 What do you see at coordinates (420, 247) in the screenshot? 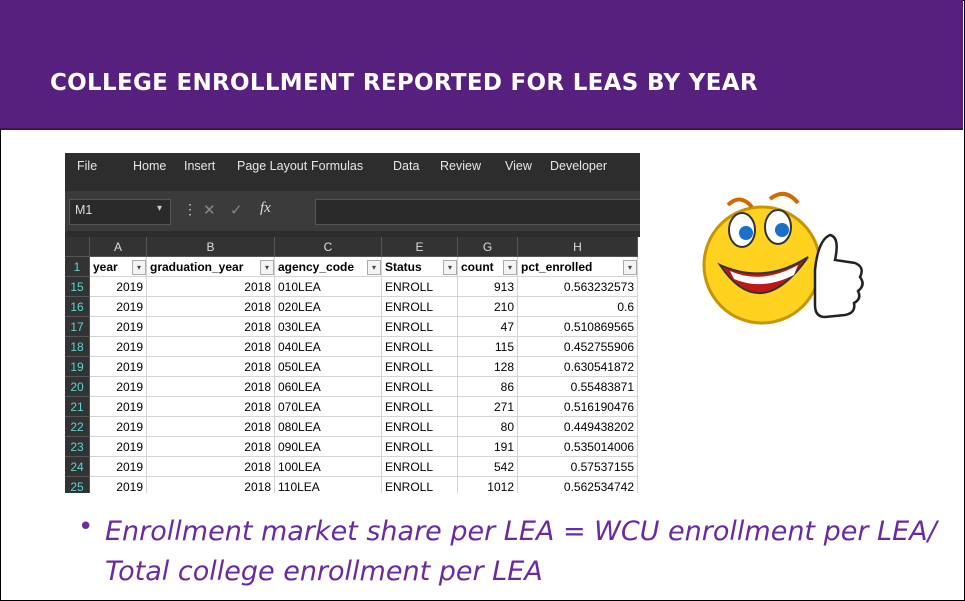
I see `column-letter: E` at bounding box center [420, 247].